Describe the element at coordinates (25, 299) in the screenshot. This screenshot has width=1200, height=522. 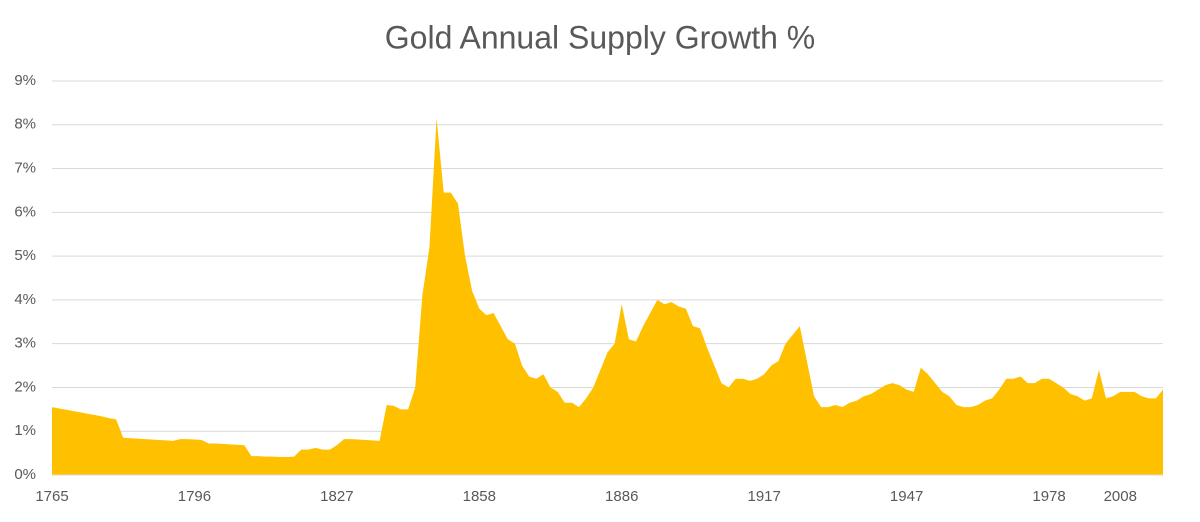
I see `y-tick-label: 4%` at that location.